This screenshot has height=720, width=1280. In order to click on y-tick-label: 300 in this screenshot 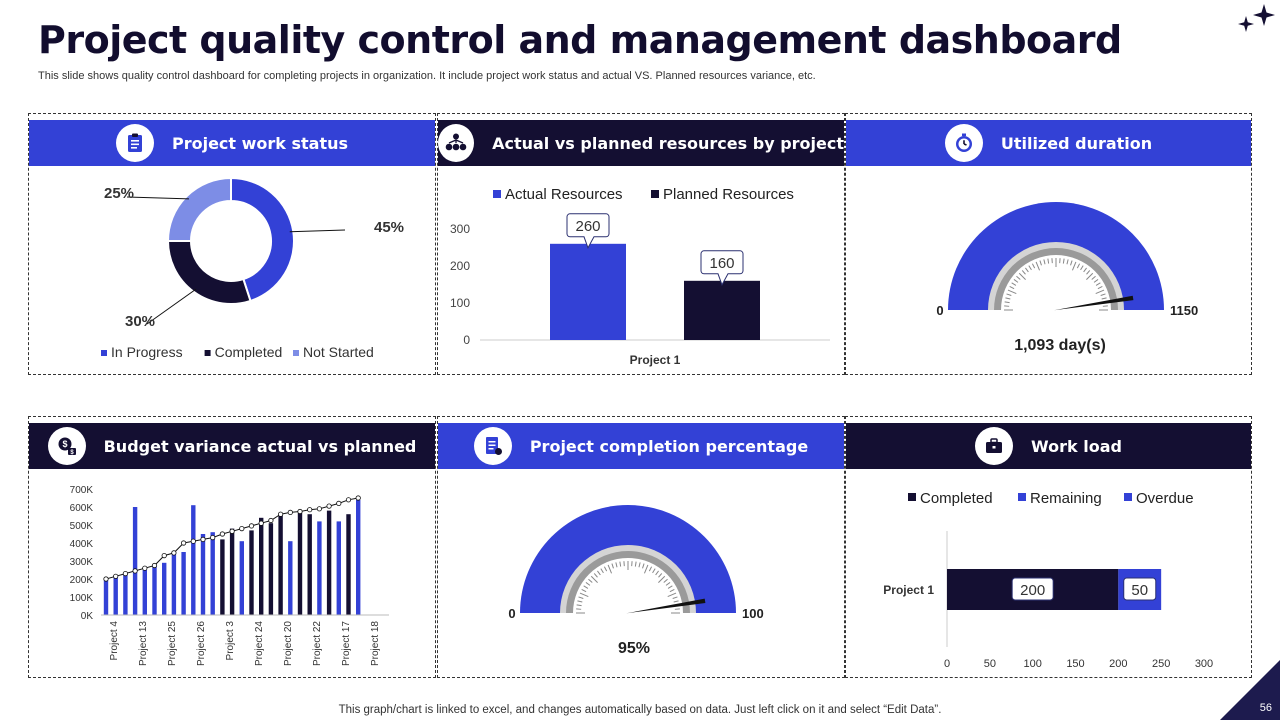, I will do `click(460, 229)`.